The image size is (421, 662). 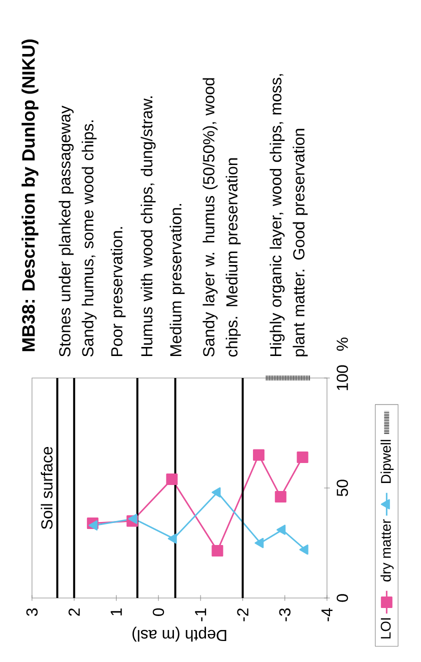 What do you see at coordinates (200, 615) in the screenshot?
I see `x-tick-label: -1` at bounding box center [200, 615].